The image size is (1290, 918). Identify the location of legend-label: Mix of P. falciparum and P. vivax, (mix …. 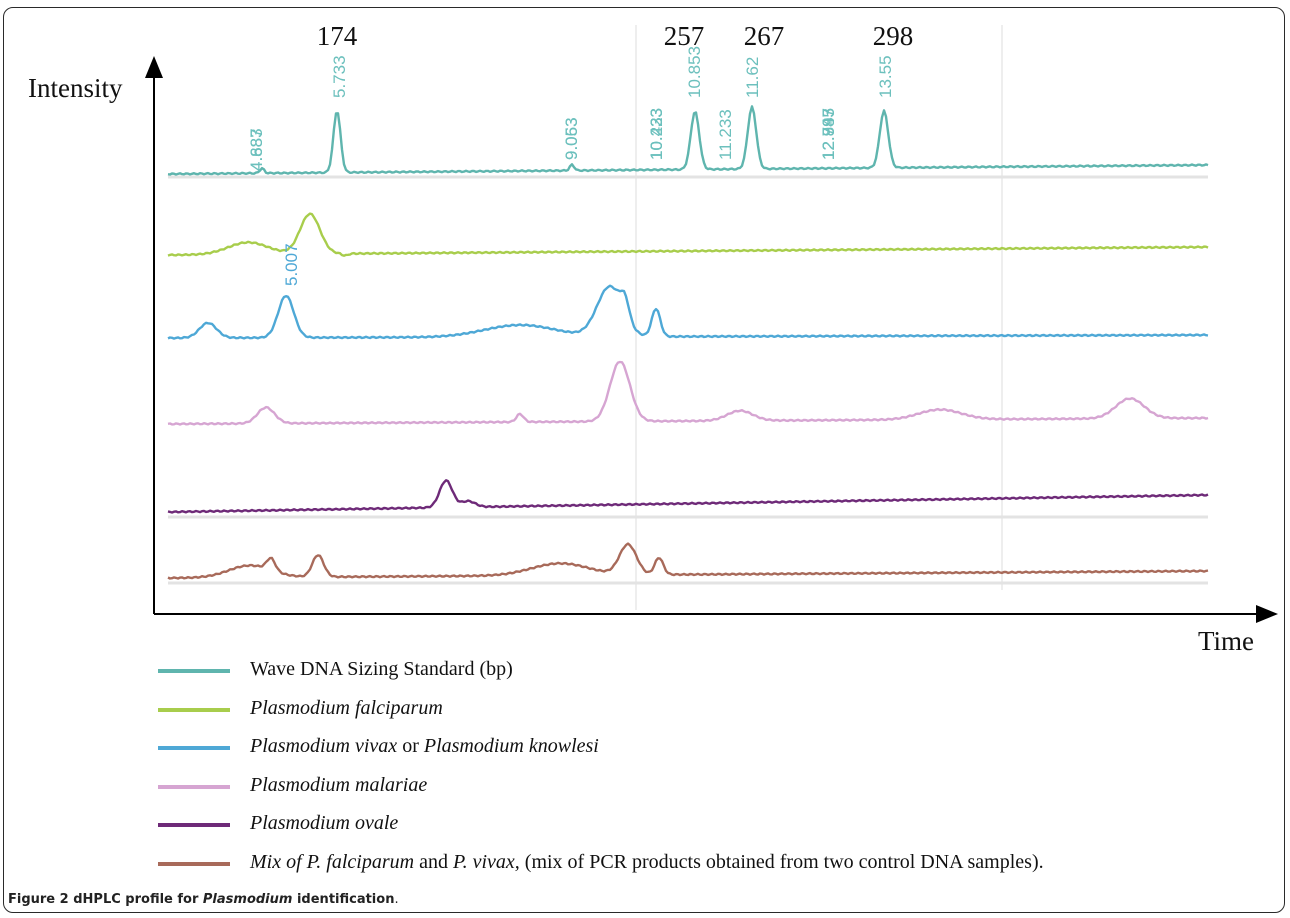
(647, 861).